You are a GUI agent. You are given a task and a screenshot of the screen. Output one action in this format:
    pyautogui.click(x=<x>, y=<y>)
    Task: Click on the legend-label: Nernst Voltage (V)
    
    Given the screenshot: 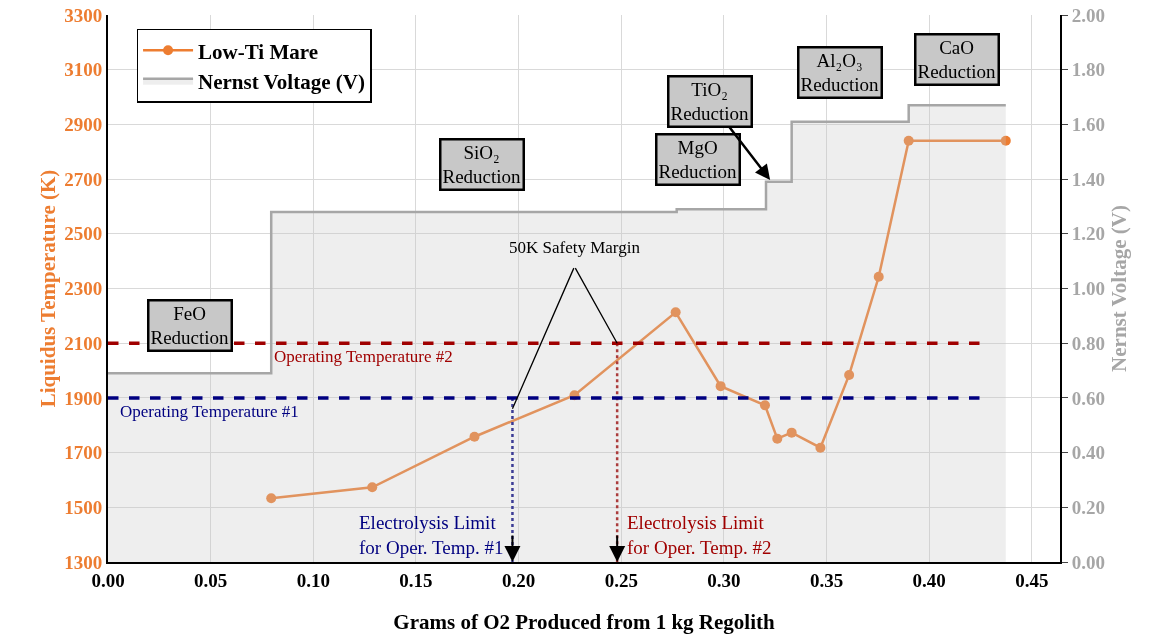 What is the action you would take?
    pyautogui.click(x=281, y=81)
    